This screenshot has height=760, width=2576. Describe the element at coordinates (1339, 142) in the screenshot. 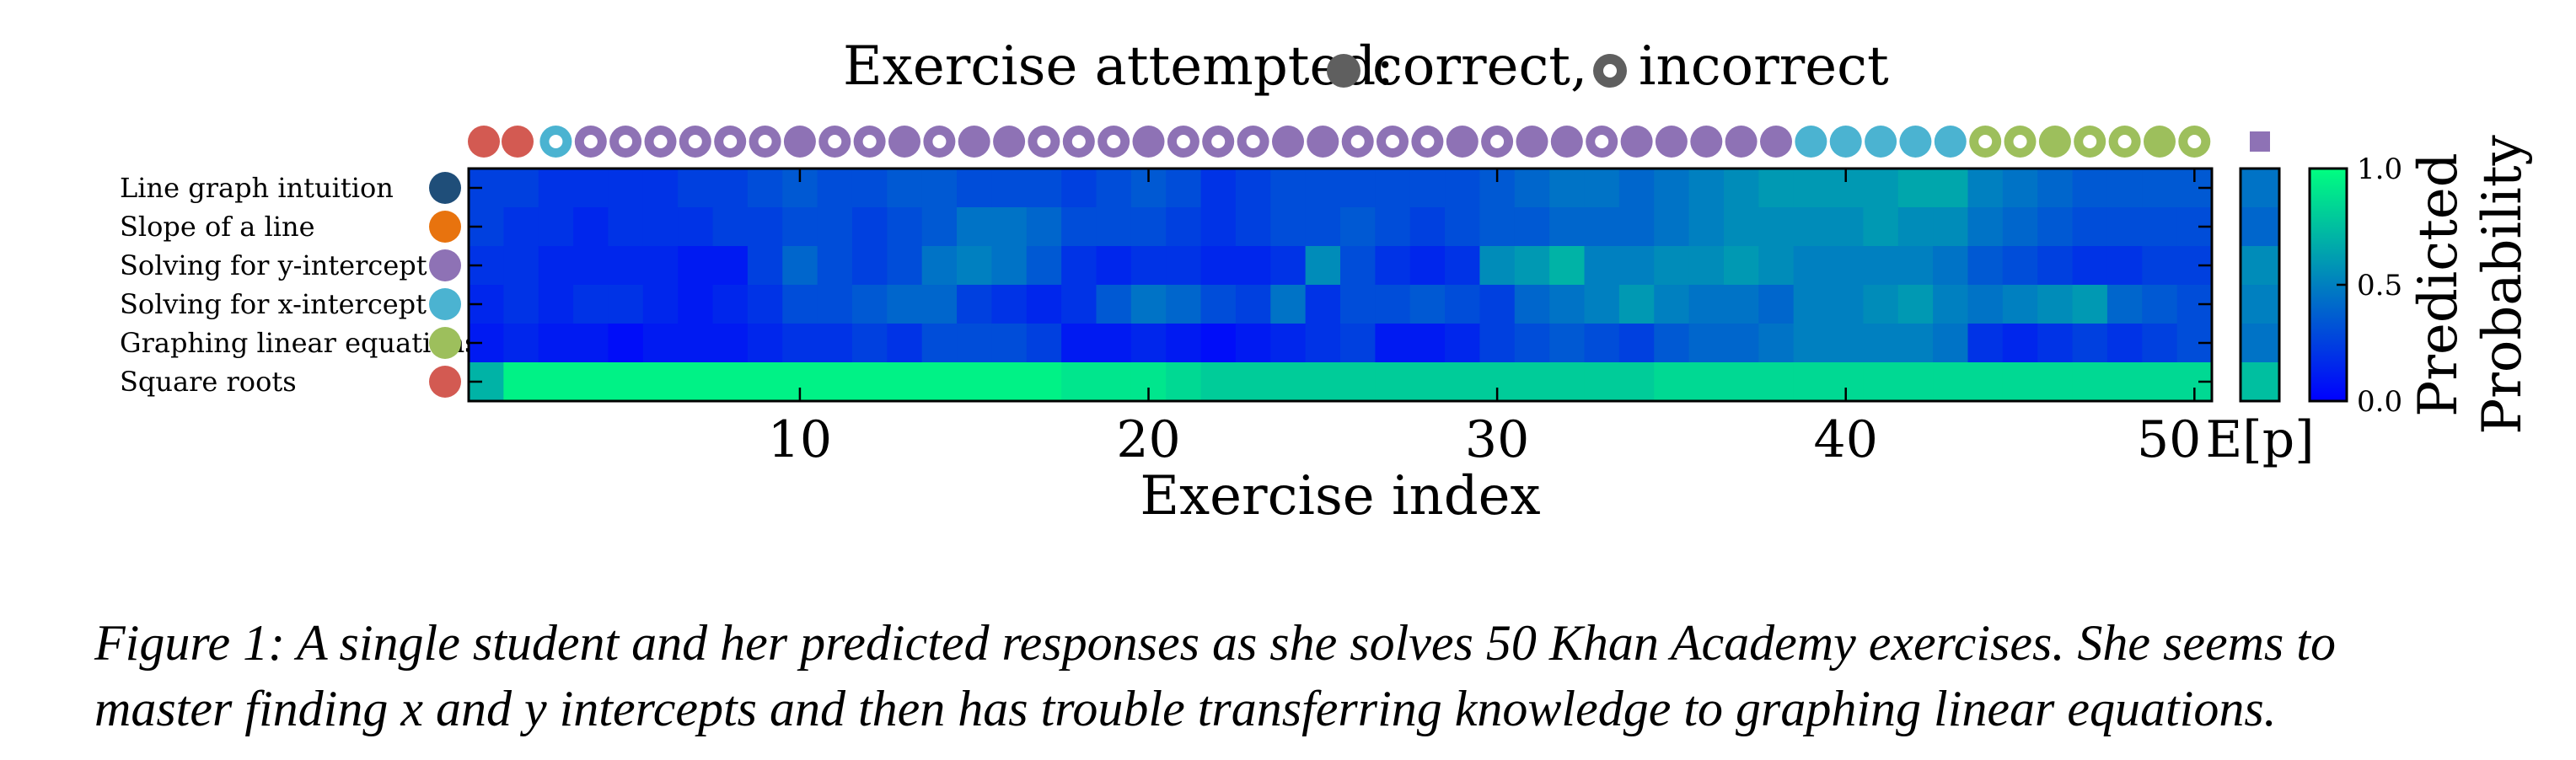

I see `attempt-markers` at that location.